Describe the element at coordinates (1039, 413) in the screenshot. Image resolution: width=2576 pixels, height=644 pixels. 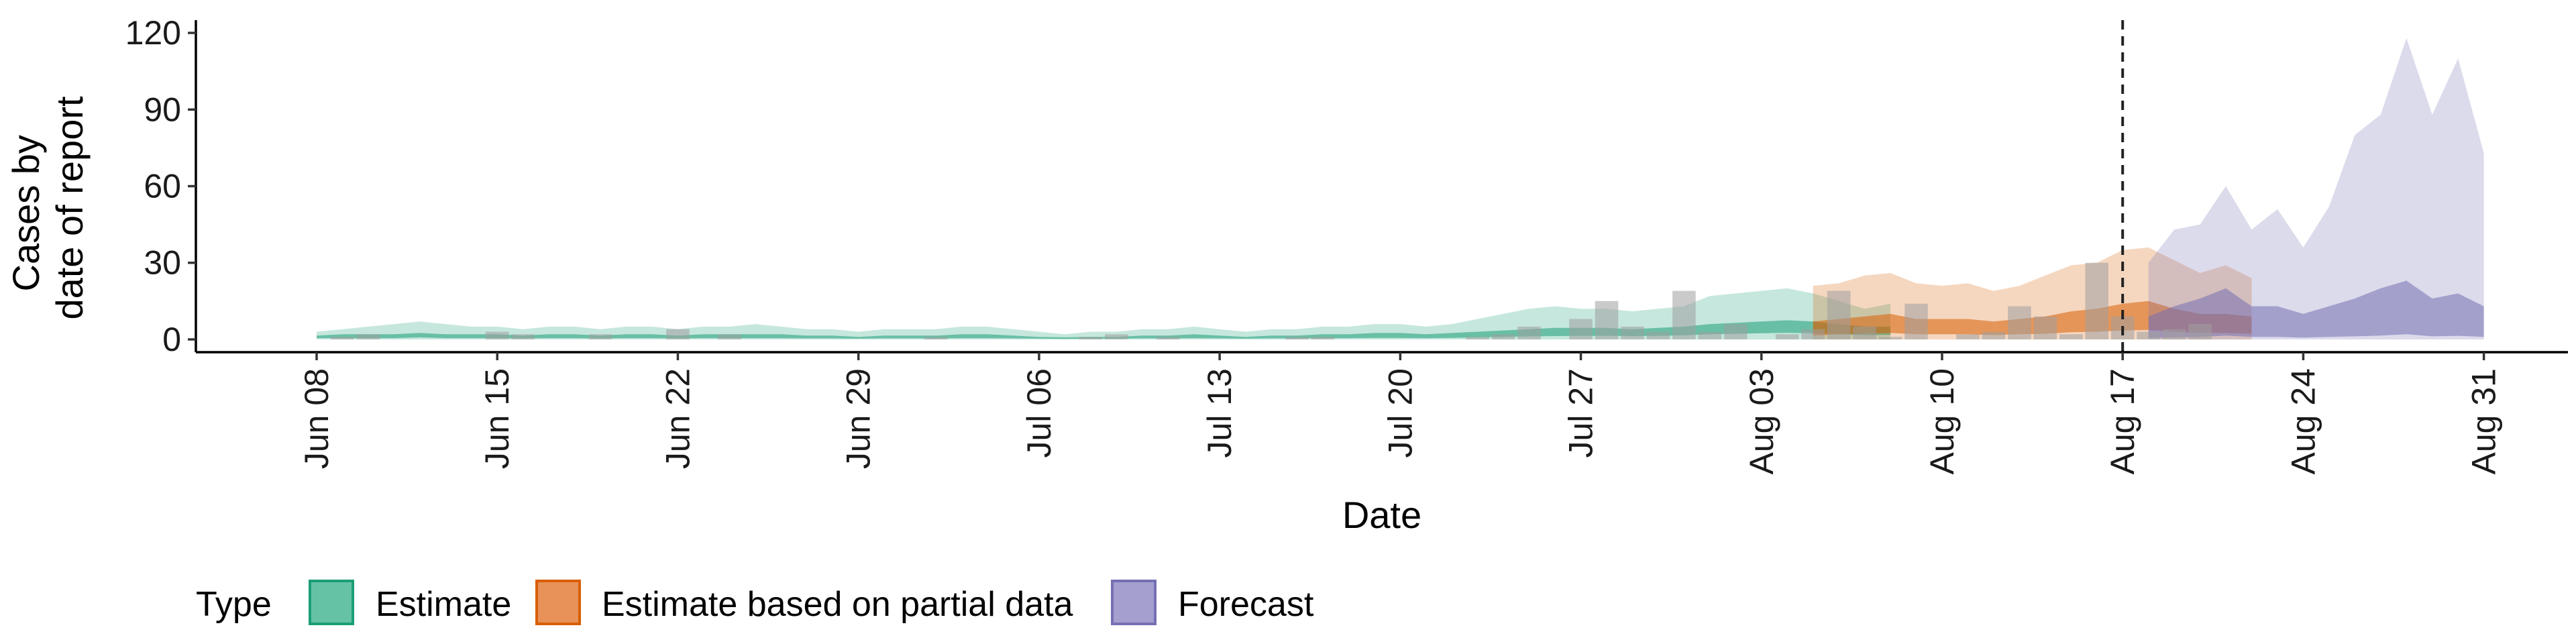
I see `x-tick-label: Jul 06` at that location.